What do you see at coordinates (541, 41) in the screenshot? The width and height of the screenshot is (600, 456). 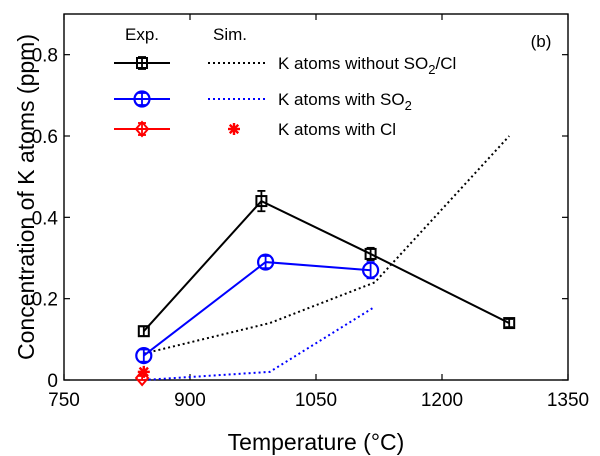 I see `panel-label: (b)` at bounding box center [541, 41].